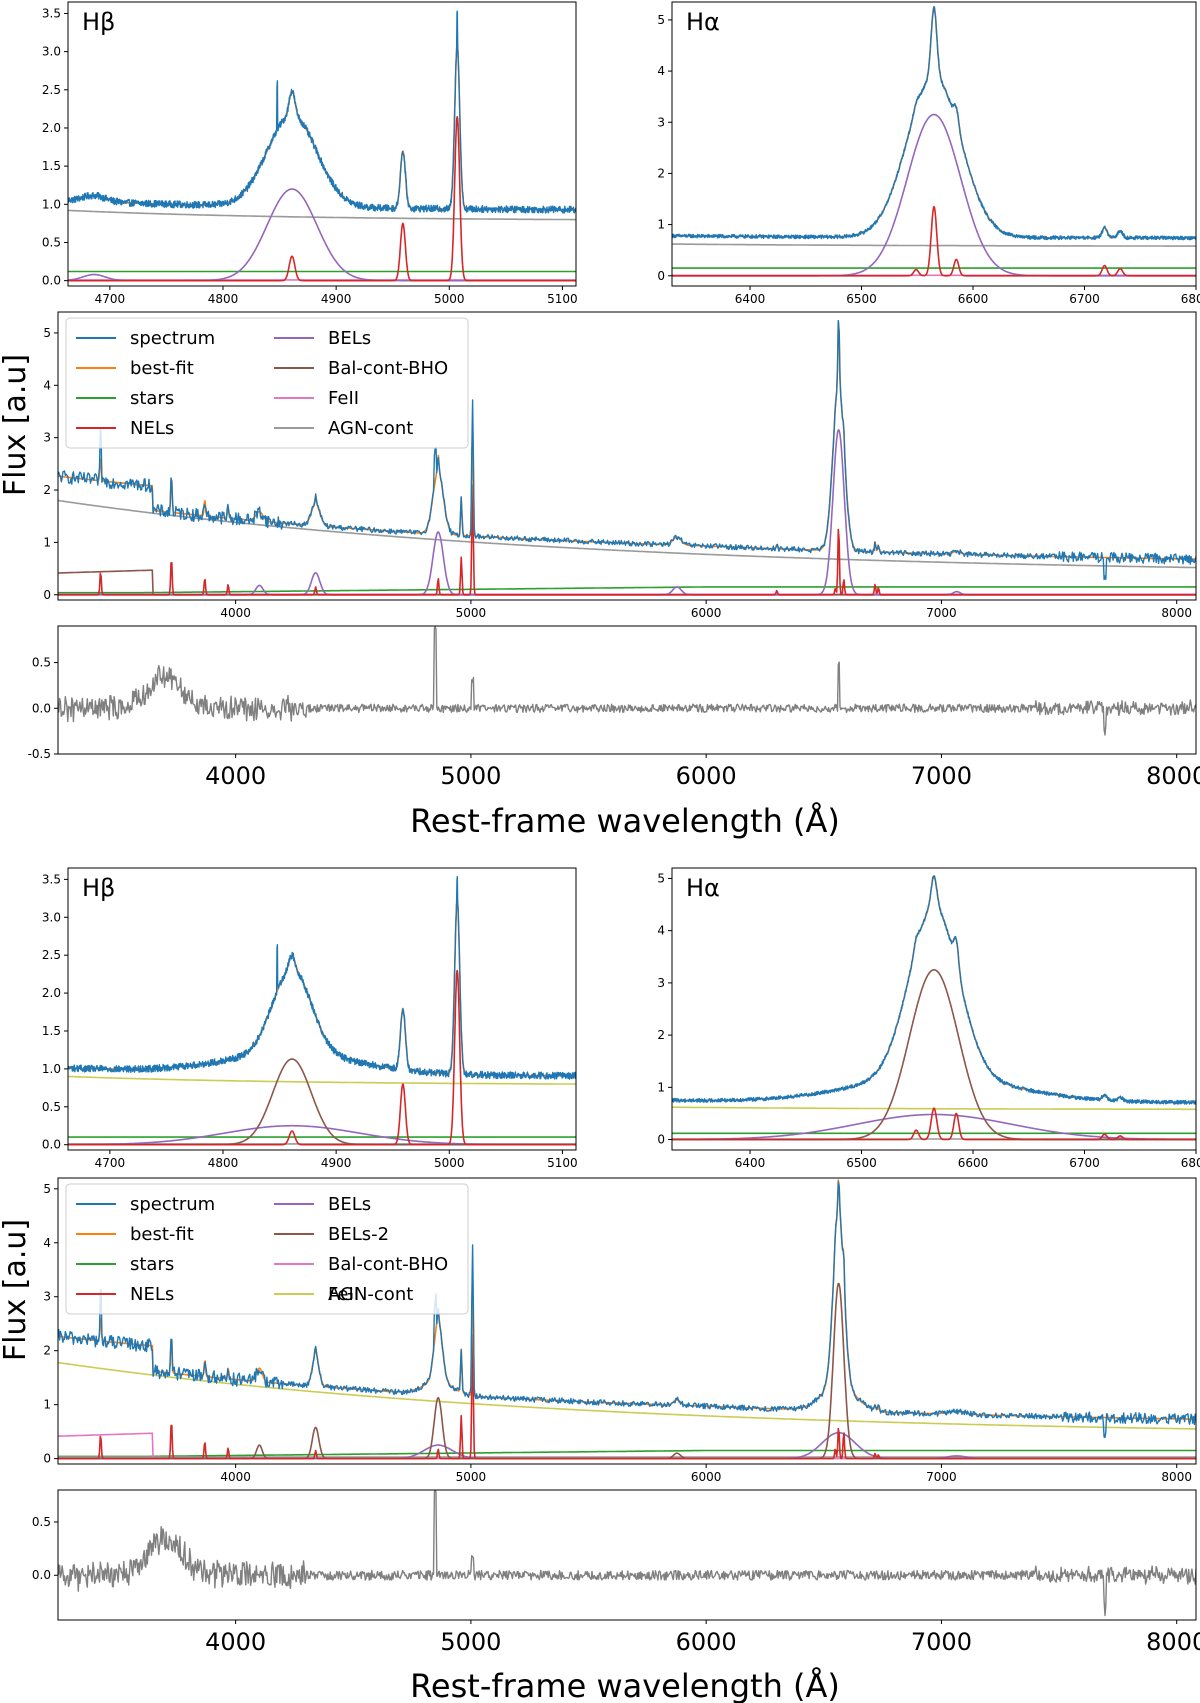  What do you see at coordinates (16, 425) in the screenshot?
I see `ylabel-top: Flux [a.u]` at bounding box center [16, 425].